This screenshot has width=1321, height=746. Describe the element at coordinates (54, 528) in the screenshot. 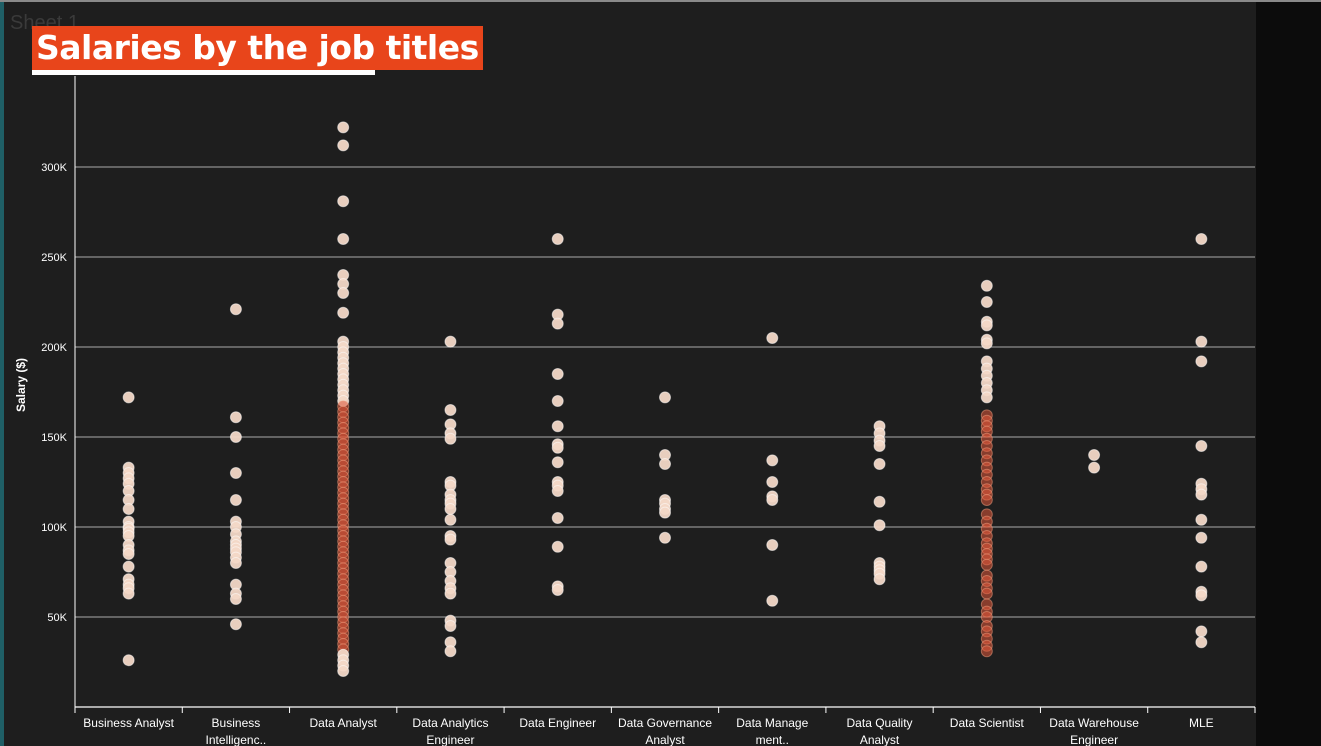

I see `y-tick-label: 100K` at that location.